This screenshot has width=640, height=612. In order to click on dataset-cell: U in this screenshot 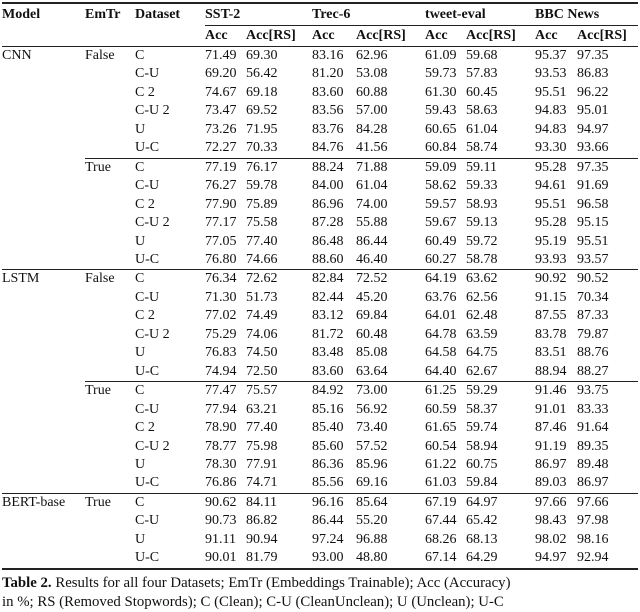, I will do `click(140, 539)`.